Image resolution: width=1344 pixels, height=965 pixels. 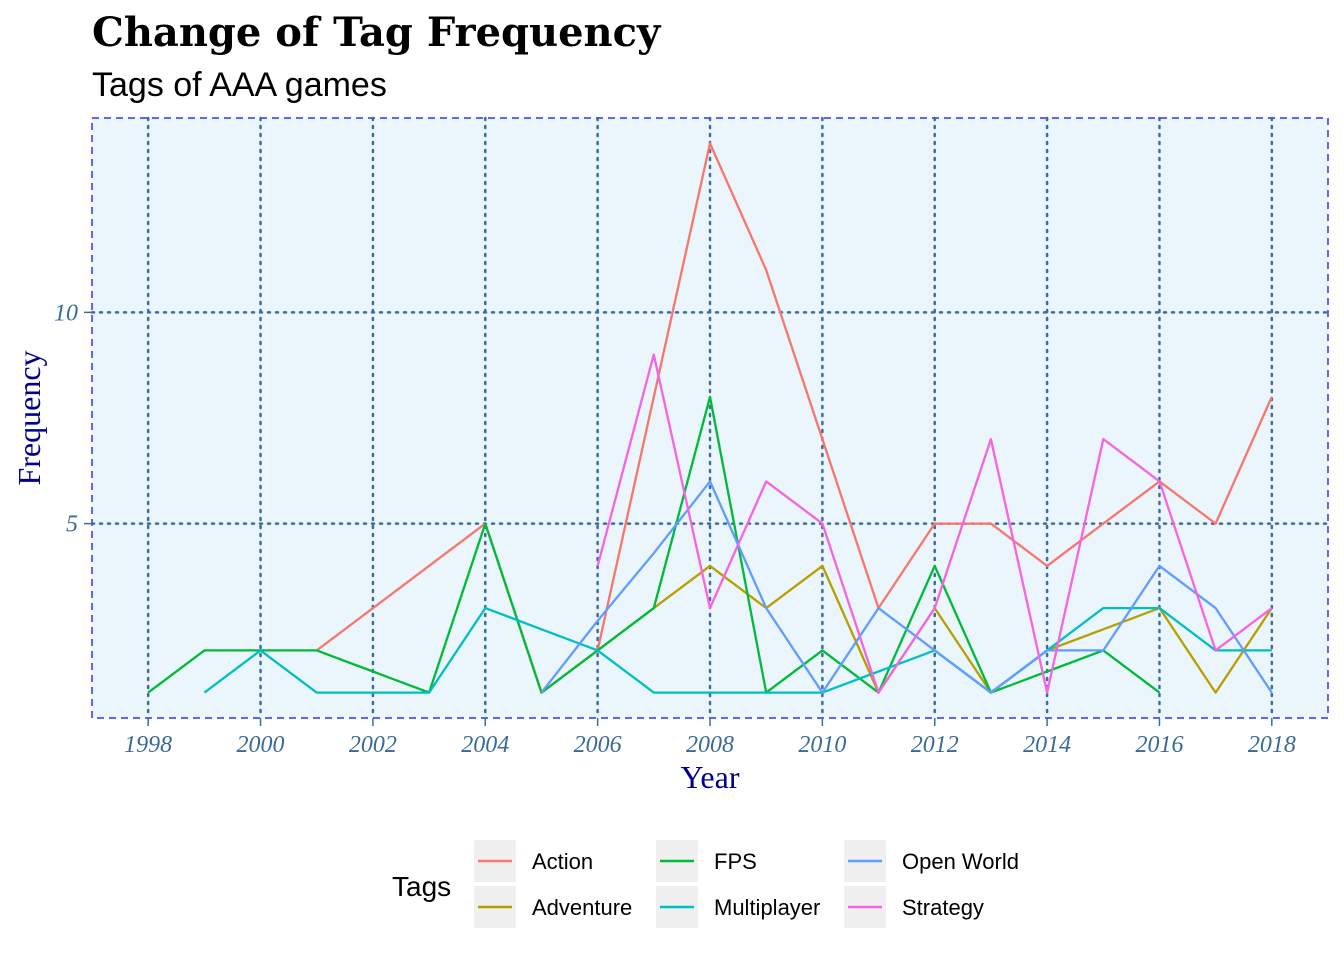 What do you see at coordinates (710, 745) in the screenshot?
I see `x-tick-label: 2008` at bounding box center [710, 745].